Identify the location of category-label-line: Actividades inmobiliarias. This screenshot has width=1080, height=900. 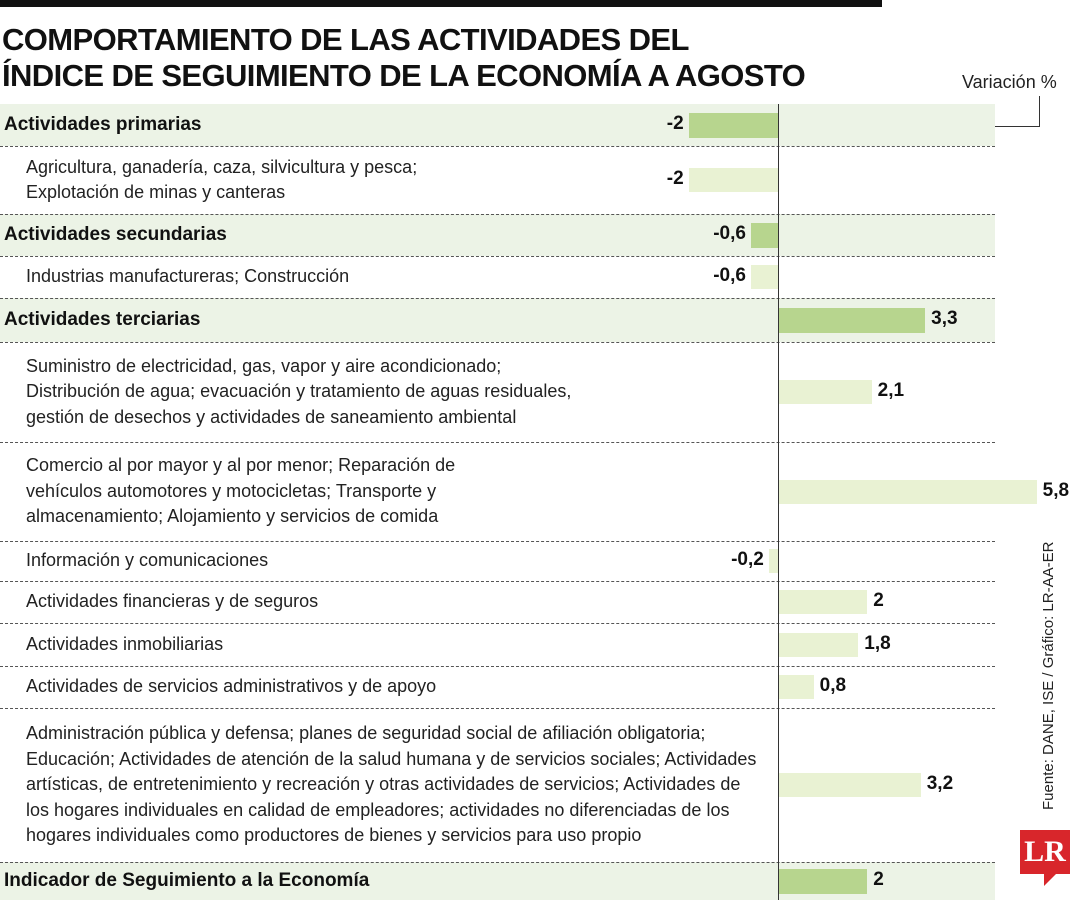
(125, 643).